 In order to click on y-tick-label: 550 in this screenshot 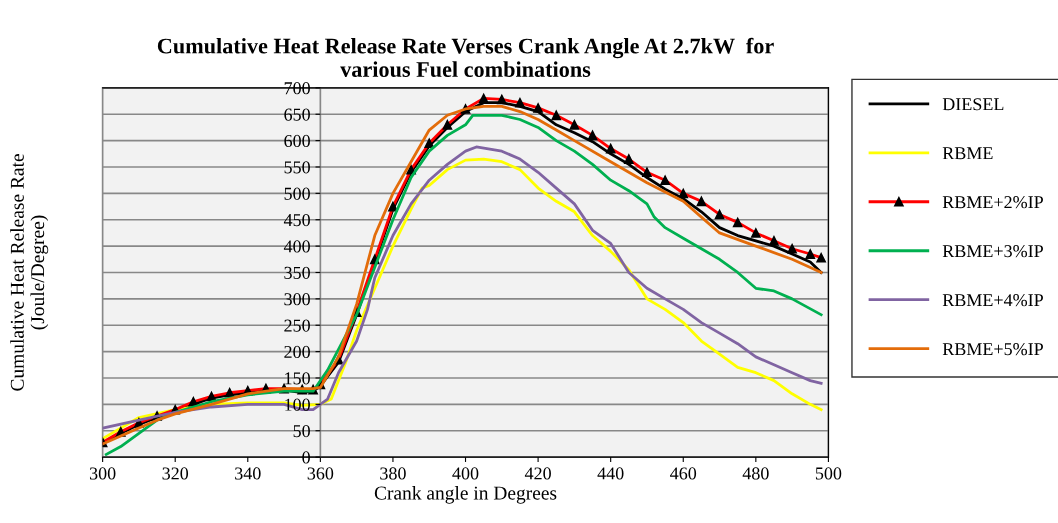, I will do `click(297, 167)`.